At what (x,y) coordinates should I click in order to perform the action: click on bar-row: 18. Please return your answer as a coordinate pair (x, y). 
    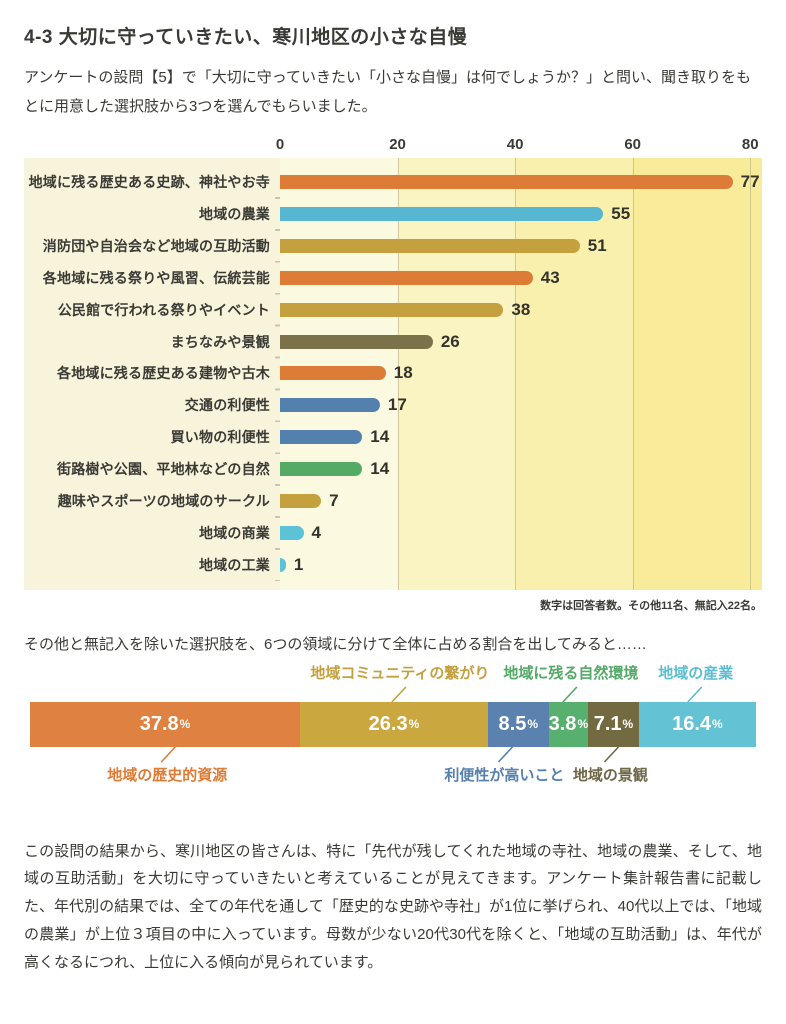
    Looking at the image, I should click on (521, 374).